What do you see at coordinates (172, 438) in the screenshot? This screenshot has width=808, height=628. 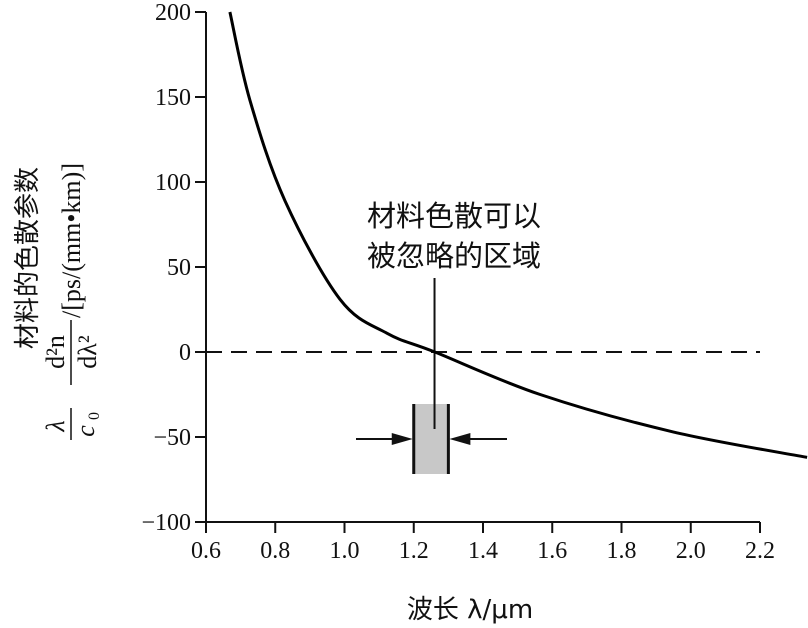 I see `y-tick-label: −50` at bounding box center [172, 438].